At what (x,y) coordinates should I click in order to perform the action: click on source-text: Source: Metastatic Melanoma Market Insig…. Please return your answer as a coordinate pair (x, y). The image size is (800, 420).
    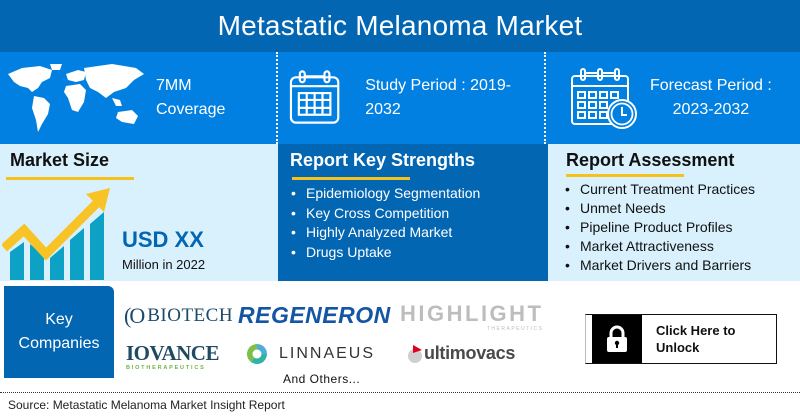
    Looking at the image, I should click on (146, 405).